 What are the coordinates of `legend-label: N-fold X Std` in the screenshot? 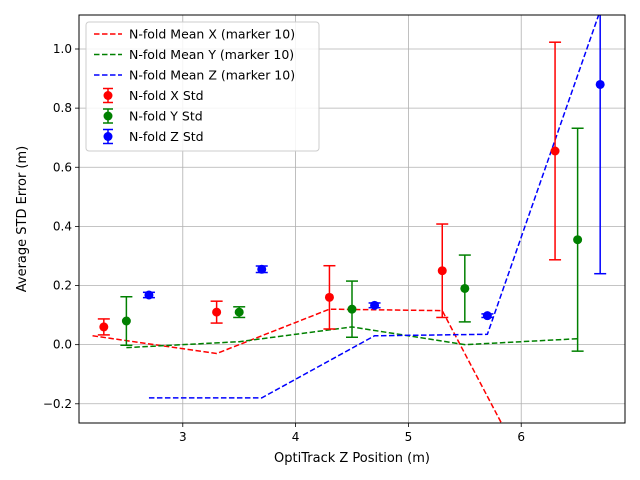 It's located at (166, 95).